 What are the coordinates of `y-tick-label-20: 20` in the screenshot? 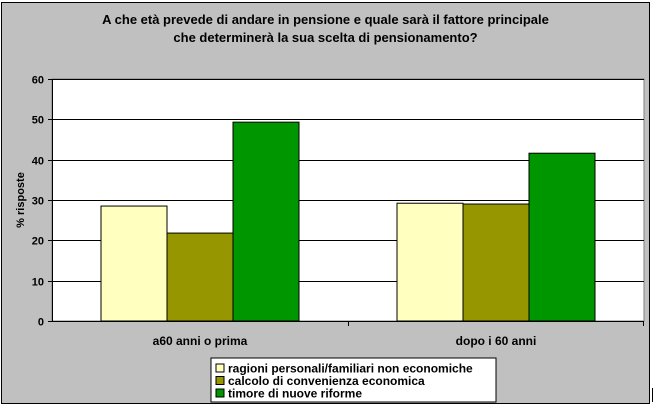 It's located at (38, 242).